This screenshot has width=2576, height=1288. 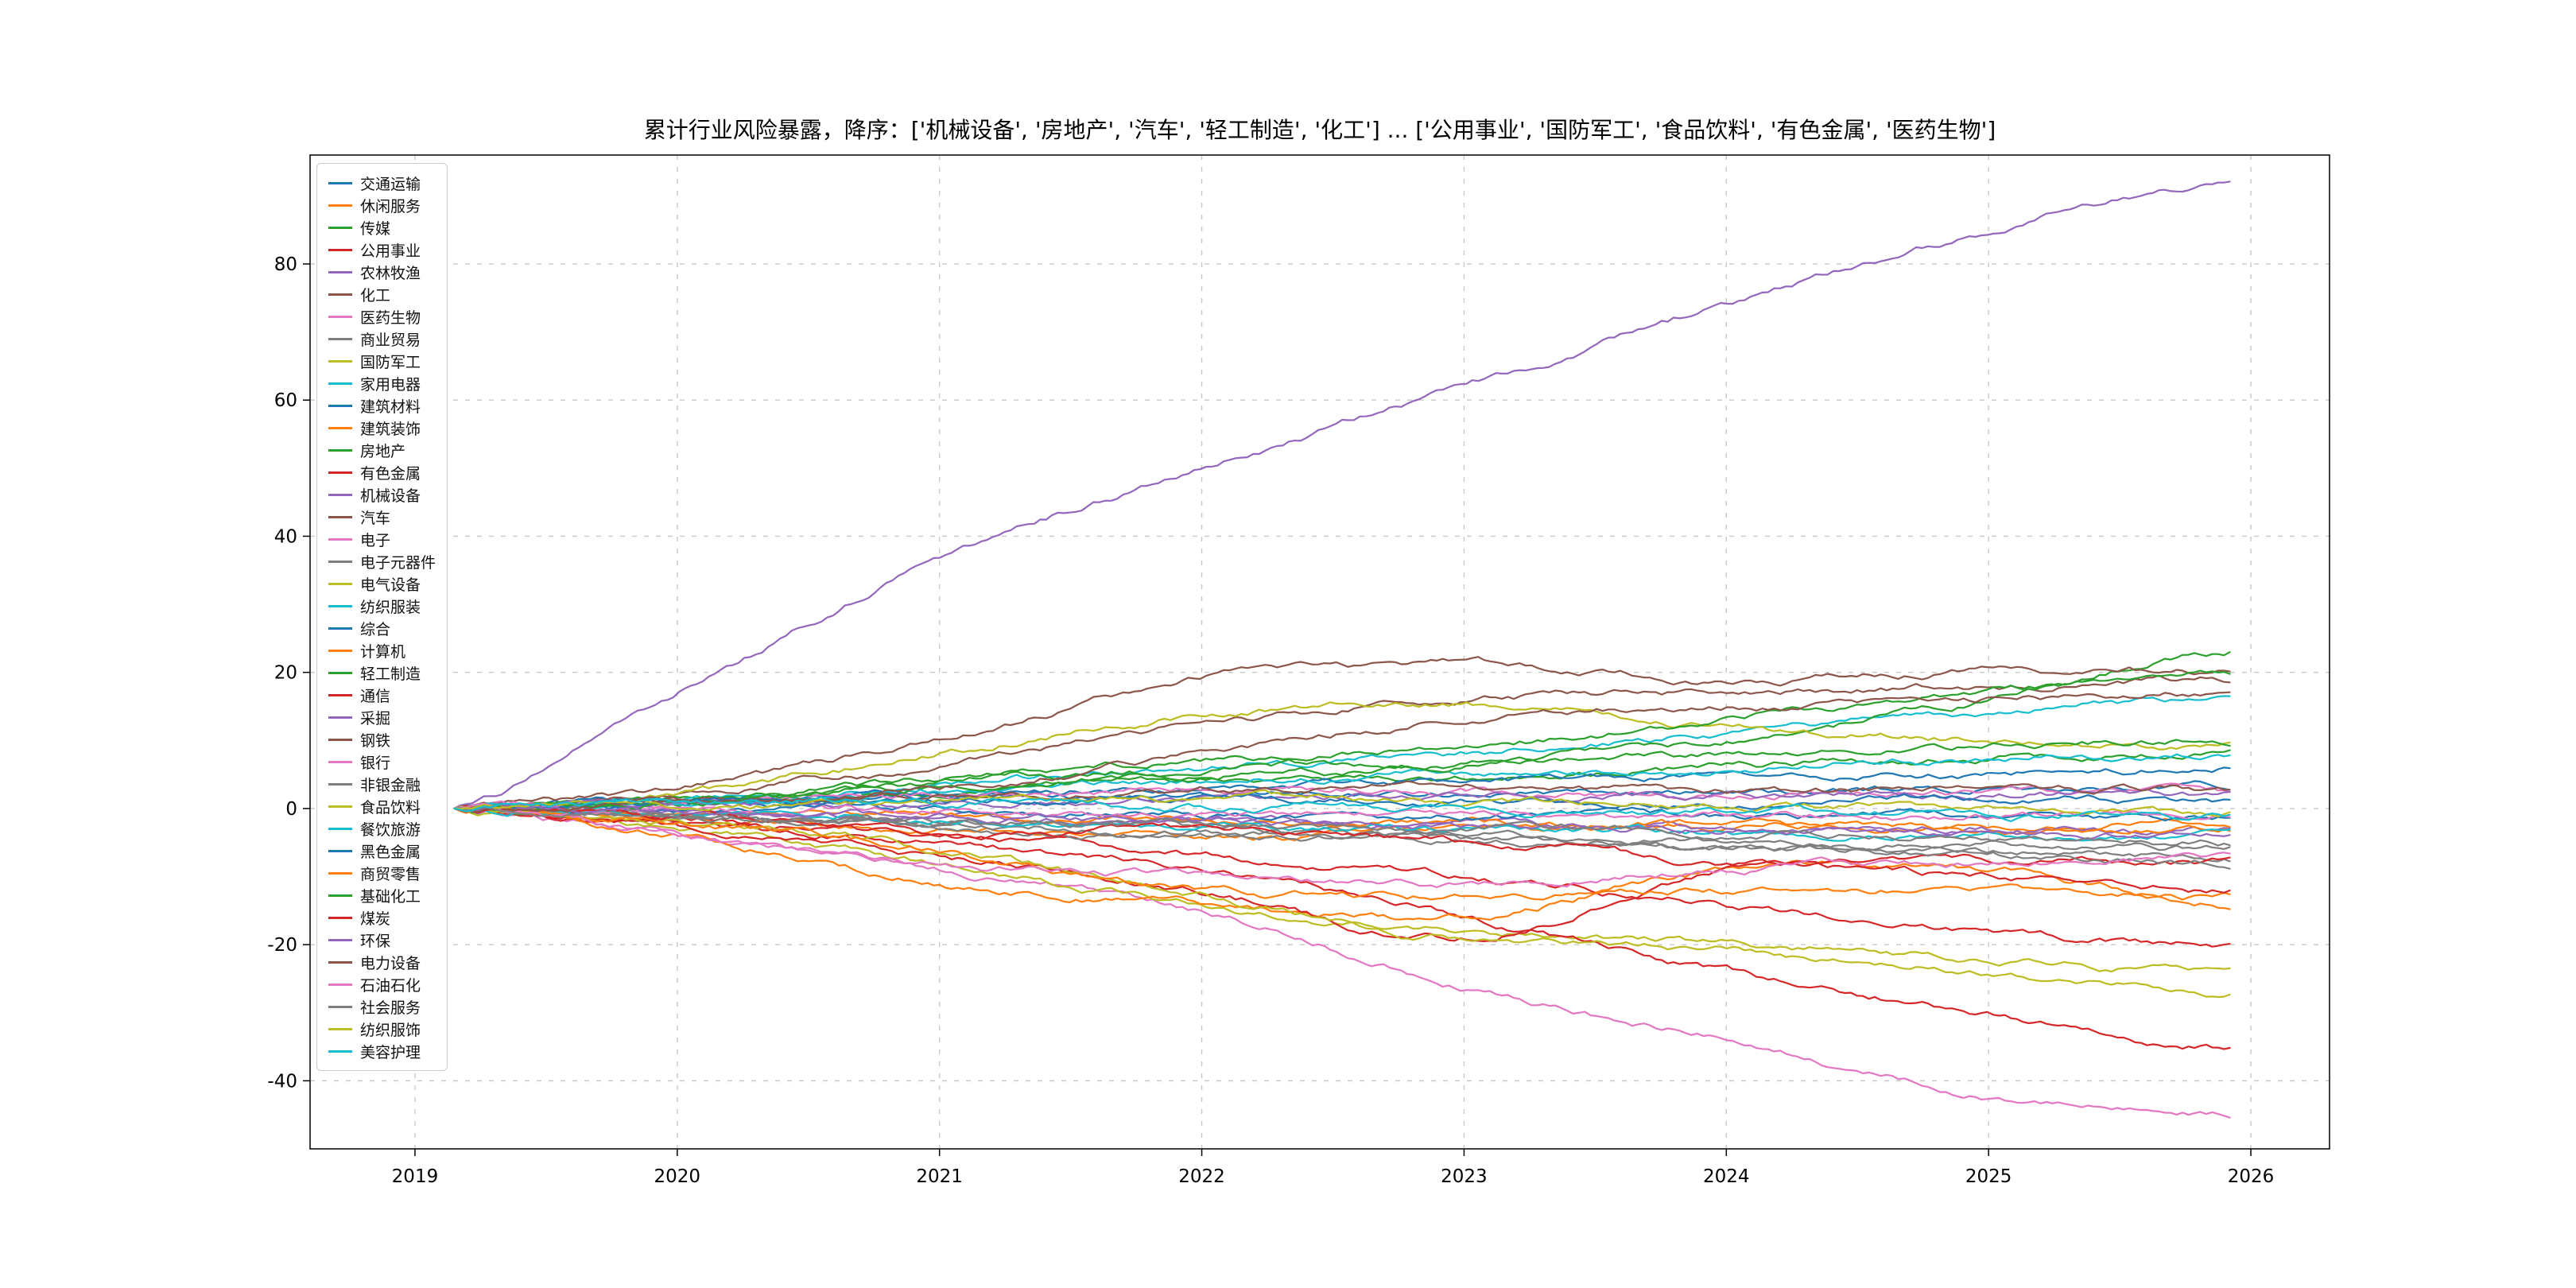 I want to click on legend-label: 休闲服务, so click(x=391, y=206).